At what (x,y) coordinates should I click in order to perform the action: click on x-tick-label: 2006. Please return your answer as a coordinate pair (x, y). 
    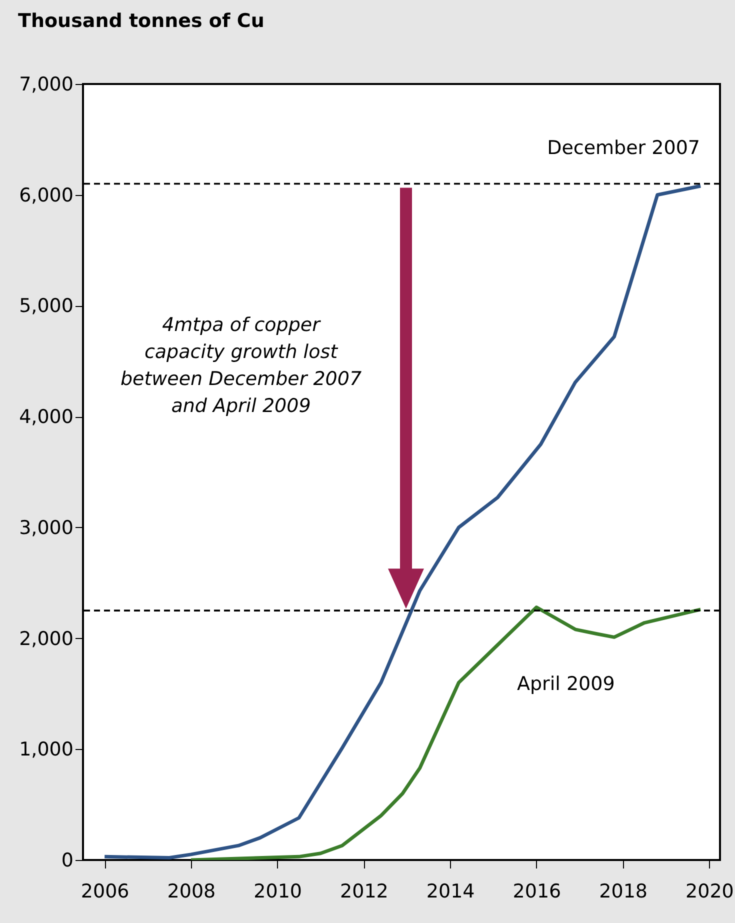
    Looking at the image, I should click on (105, 891).